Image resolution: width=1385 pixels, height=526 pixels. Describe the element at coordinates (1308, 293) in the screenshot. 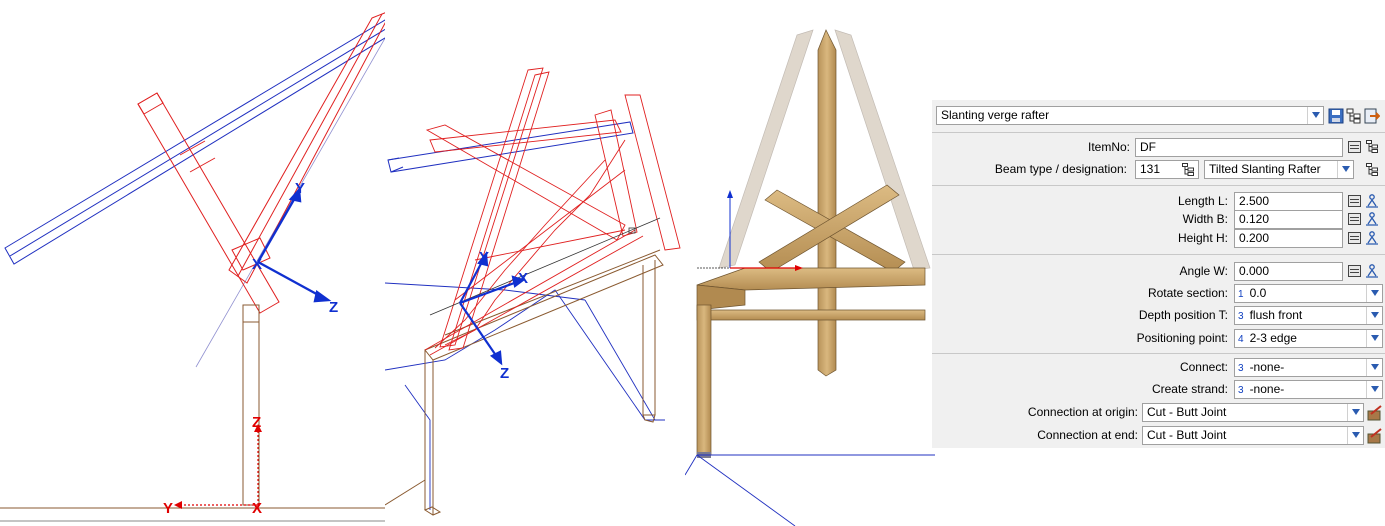

I see `rotate-dropdown: 1 0.0` at that location.